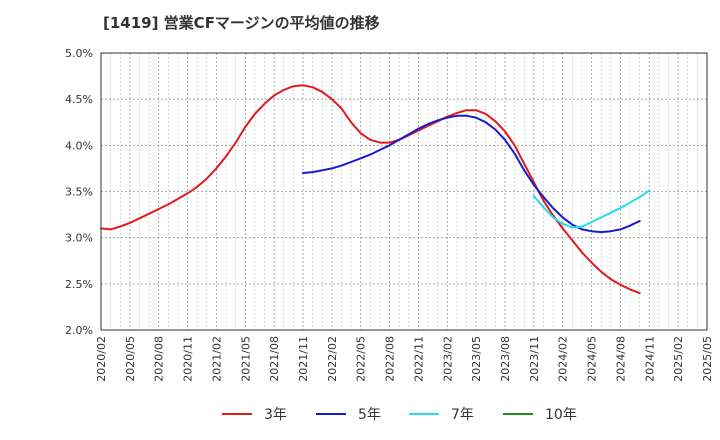 This screenshot has height=440, width=720. Describe the element at coordinates (563, 359) in the screenshot. I see `x-tick-label: 2024/02` at that location.